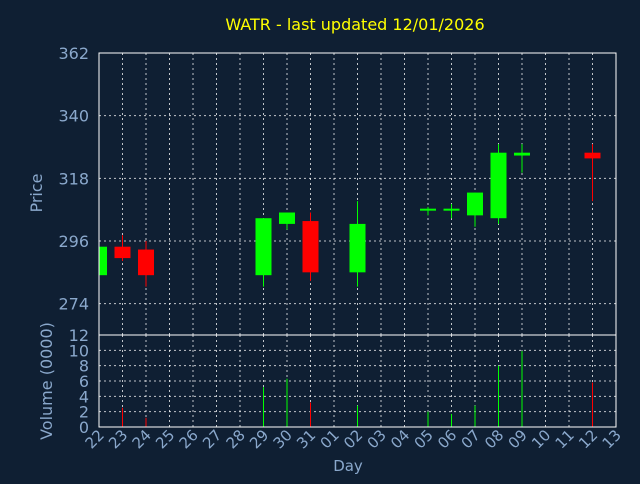 Image resolution: width=640 pixels, height=484 pixels. Describe the element at coordinates (345, 389) in the screenshot. I see `volume-series` at that location.